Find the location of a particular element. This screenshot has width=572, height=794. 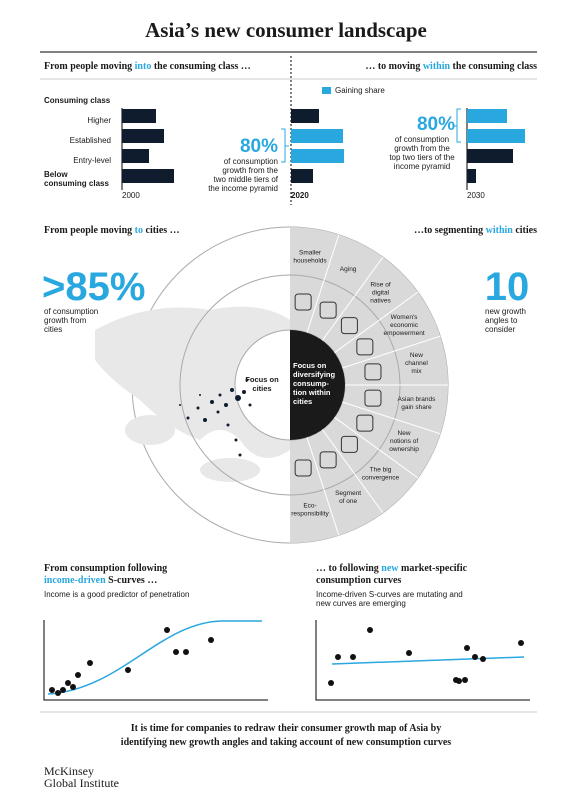

segment-label: Women's economic empowerment is located at coordinates (403, 325).